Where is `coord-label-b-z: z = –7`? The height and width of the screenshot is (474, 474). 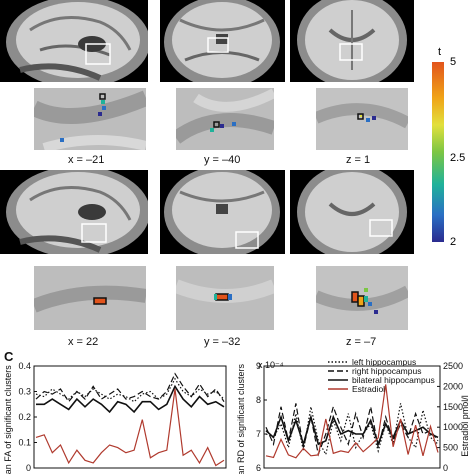
coord-label-b-z: z = –7 is located at coordinates (361, 342).